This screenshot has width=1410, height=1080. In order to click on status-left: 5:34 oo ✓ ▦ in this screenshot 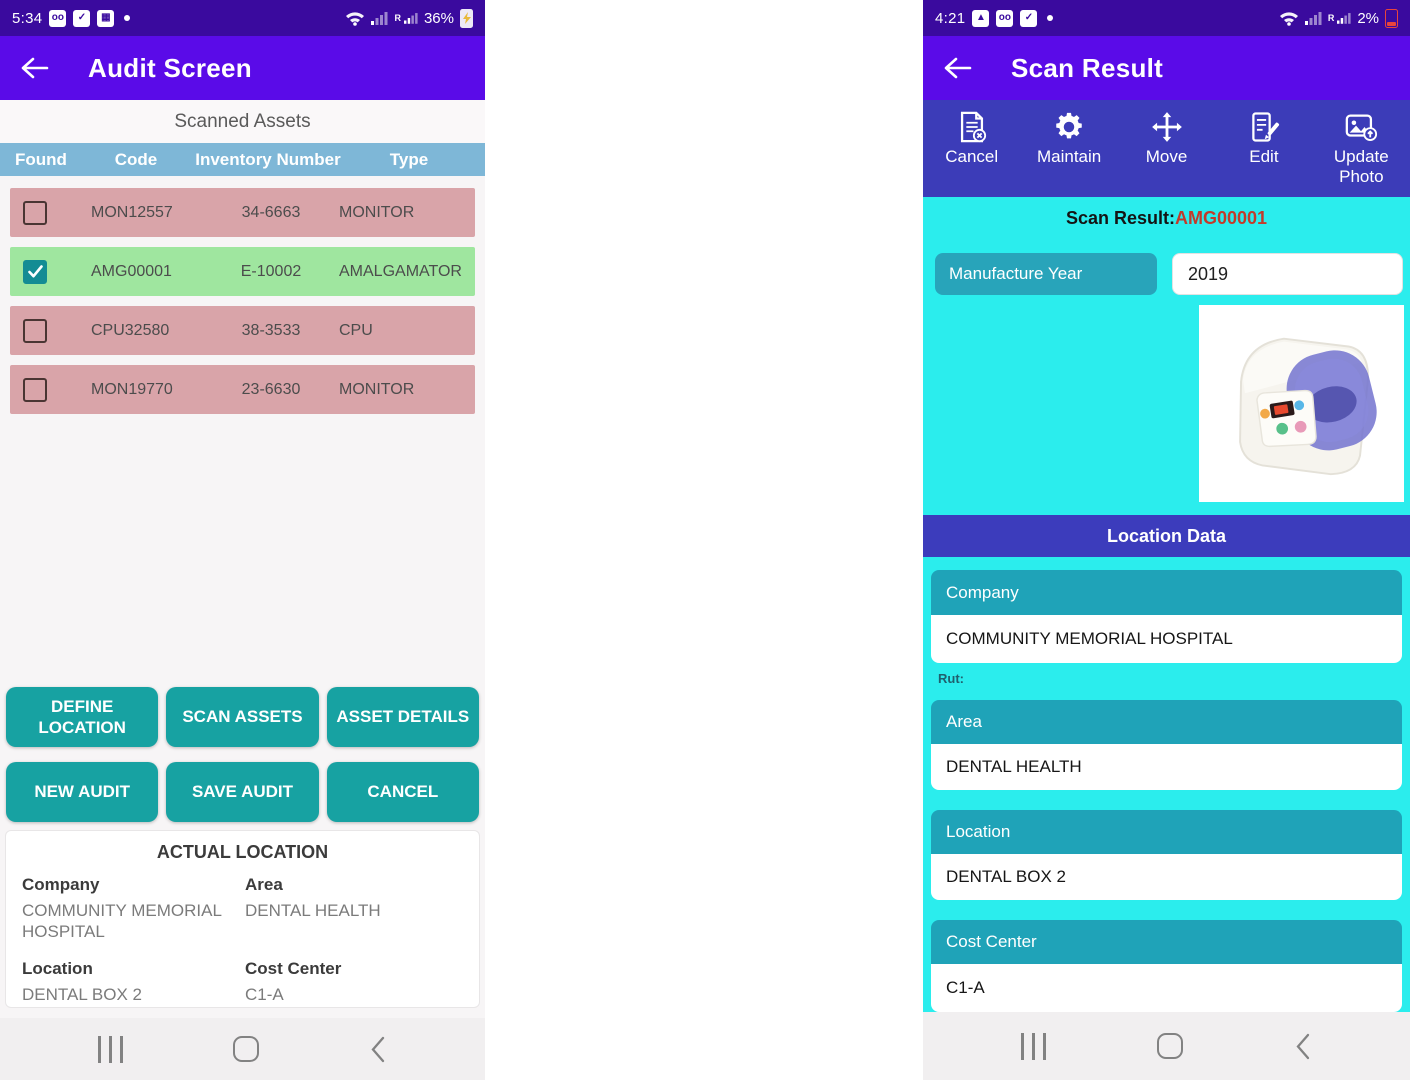, I will do `click(71, 18)`.